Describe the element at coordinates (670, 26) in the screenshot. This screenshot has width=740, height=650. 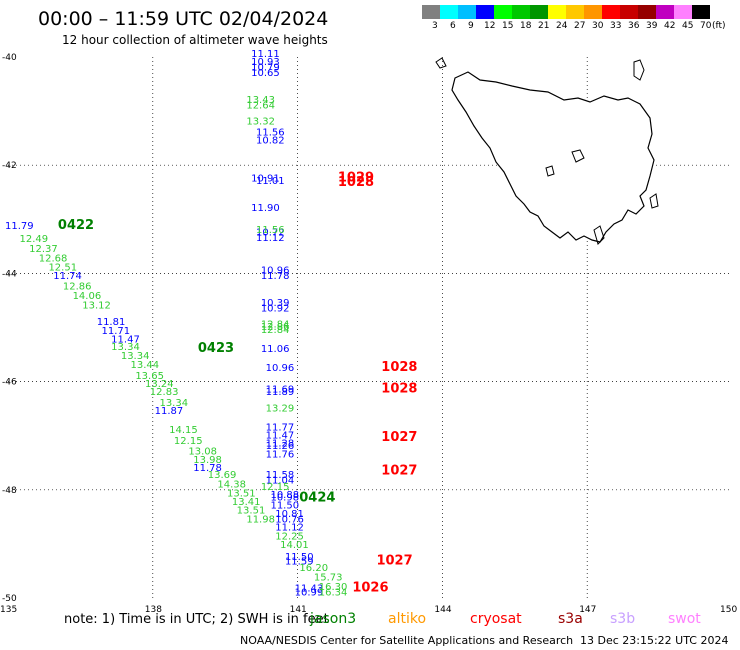
I see `legend-label: 42` at that location.